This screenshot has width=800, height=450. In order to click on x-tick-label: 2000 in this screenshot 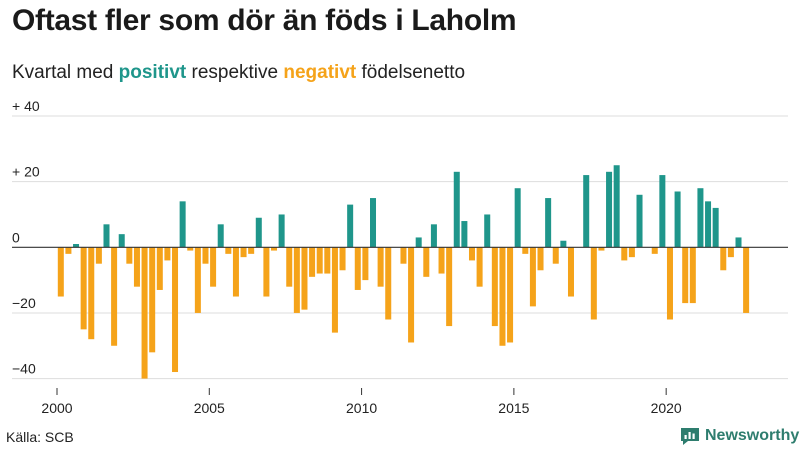, I will do `click(56, 408)`.